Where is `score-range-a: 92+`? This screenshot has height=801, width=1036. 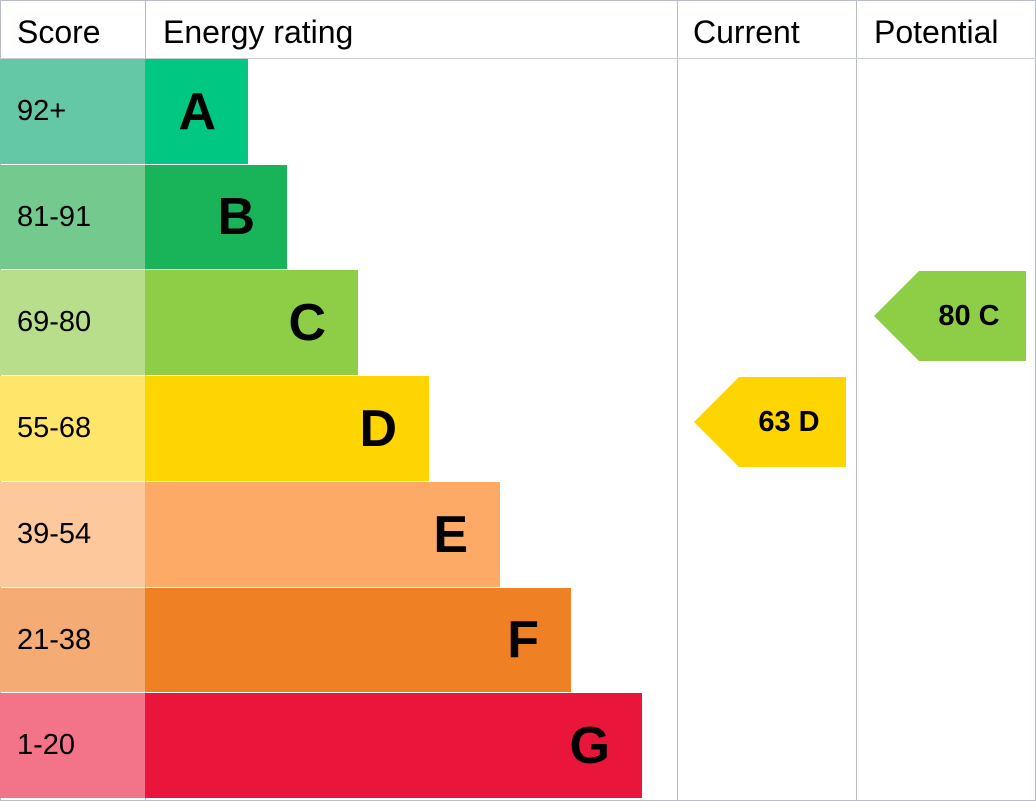
score-range-a: 92+ is located at coordinates (72, 111).